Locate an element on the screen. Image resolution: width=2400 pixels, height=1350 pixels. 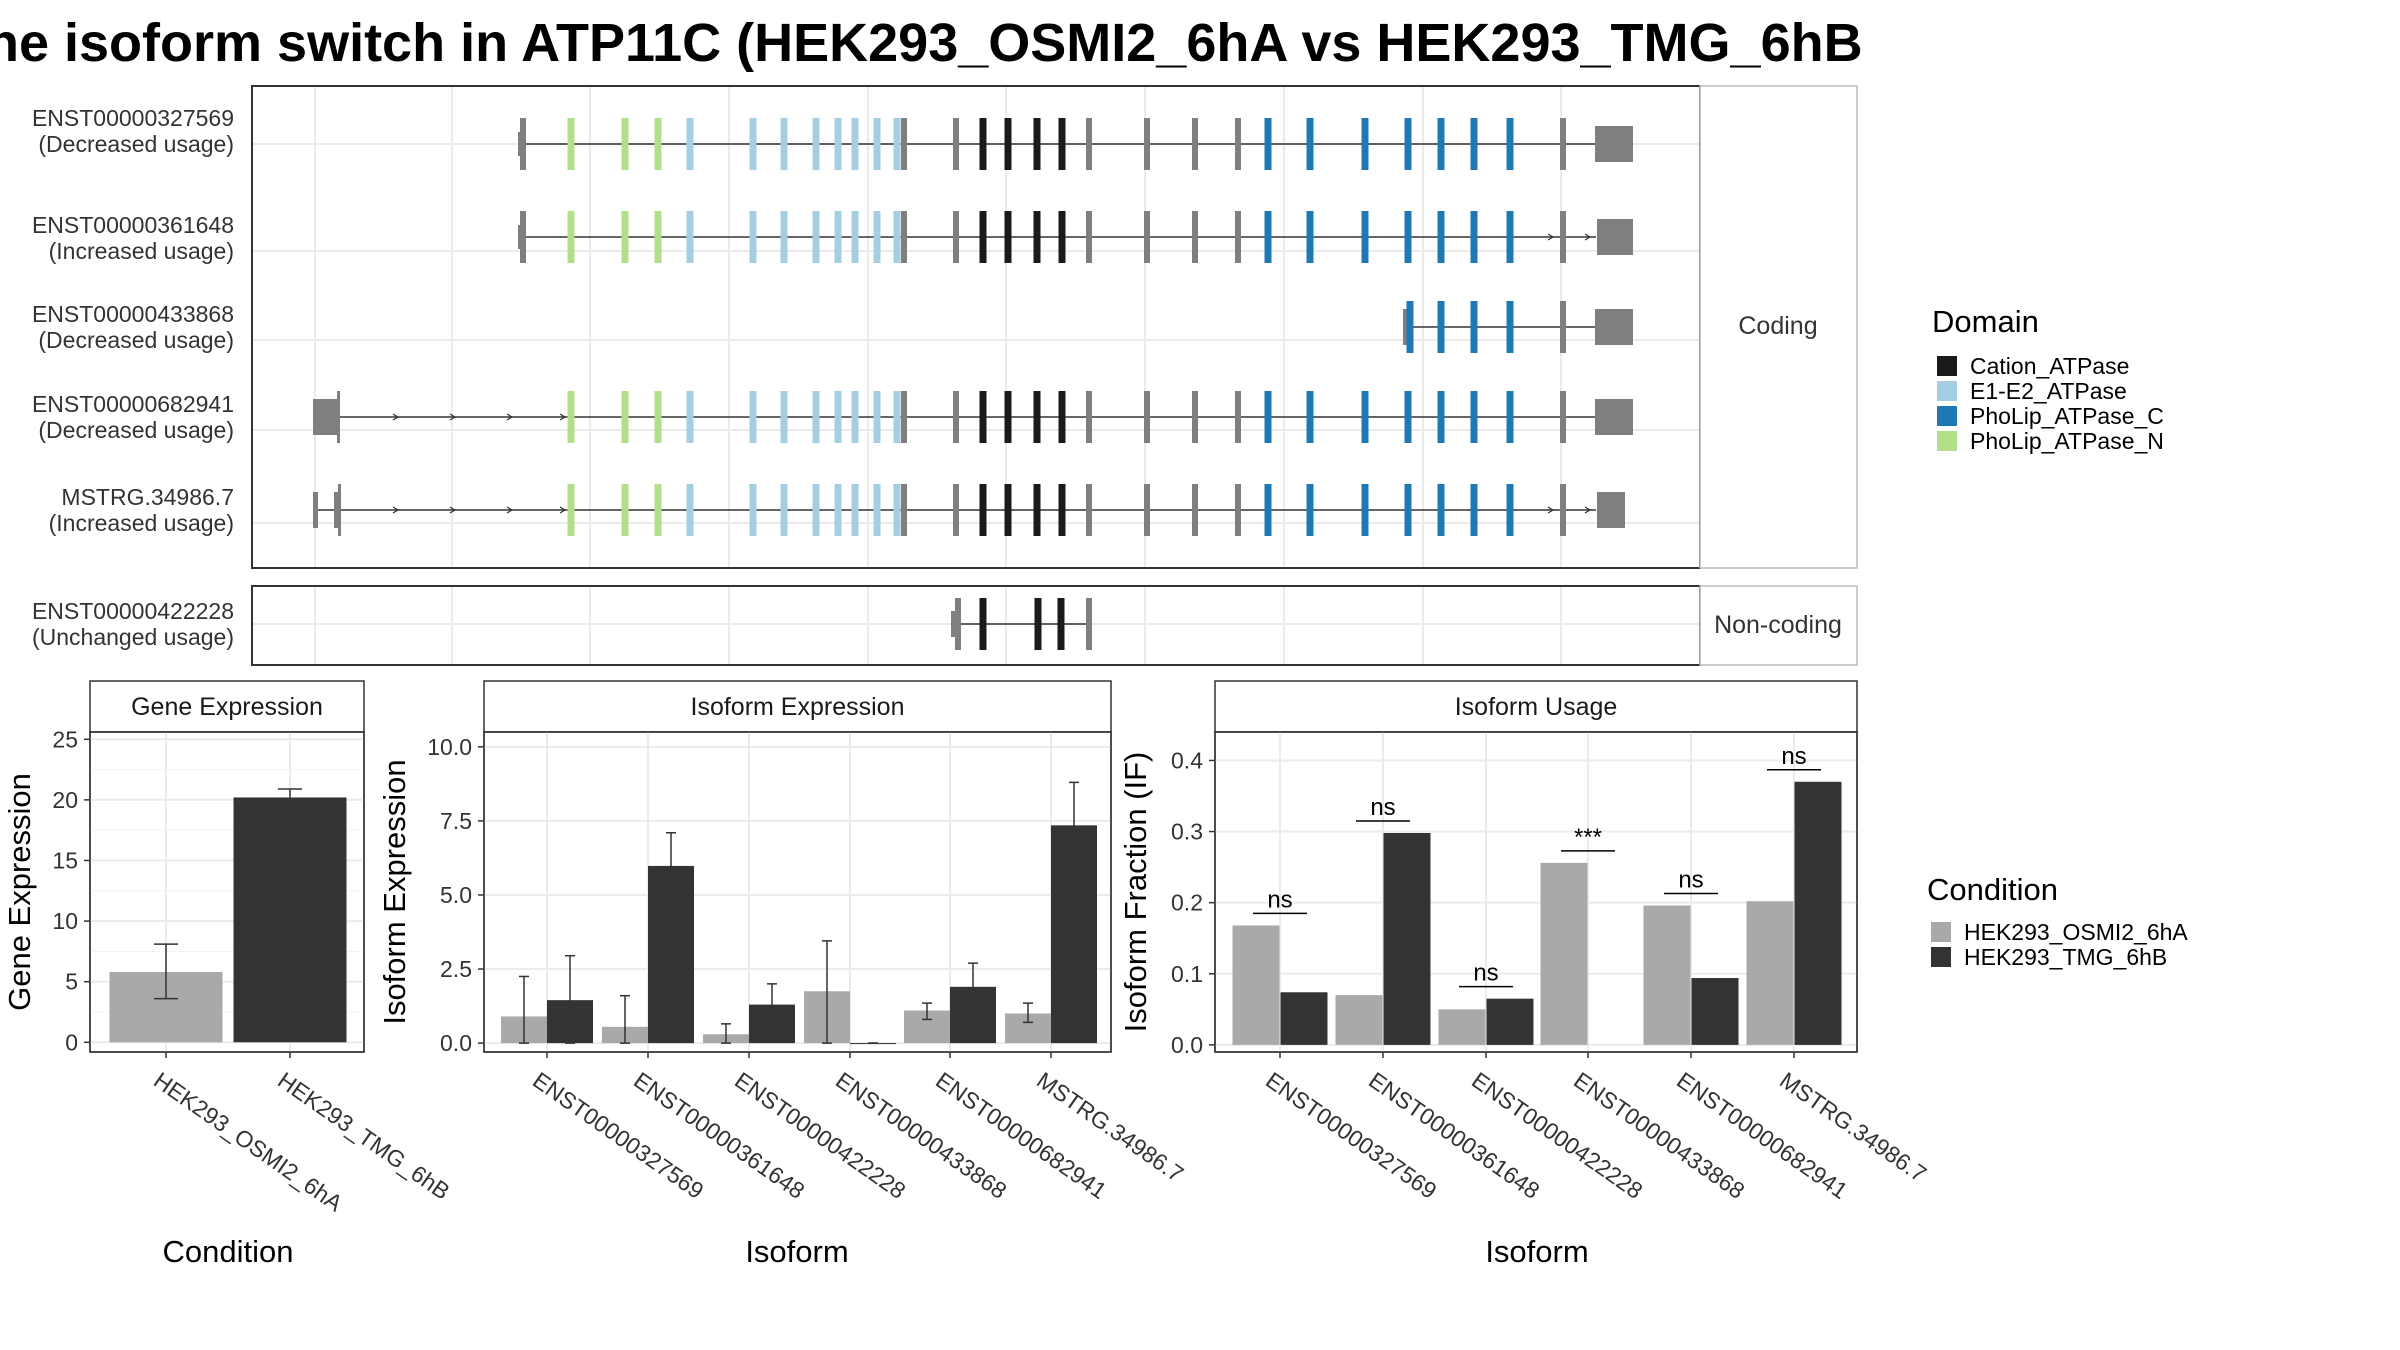
y-axis-title: Isoform Fraction (IF) is located at coordinates (1135, 892).